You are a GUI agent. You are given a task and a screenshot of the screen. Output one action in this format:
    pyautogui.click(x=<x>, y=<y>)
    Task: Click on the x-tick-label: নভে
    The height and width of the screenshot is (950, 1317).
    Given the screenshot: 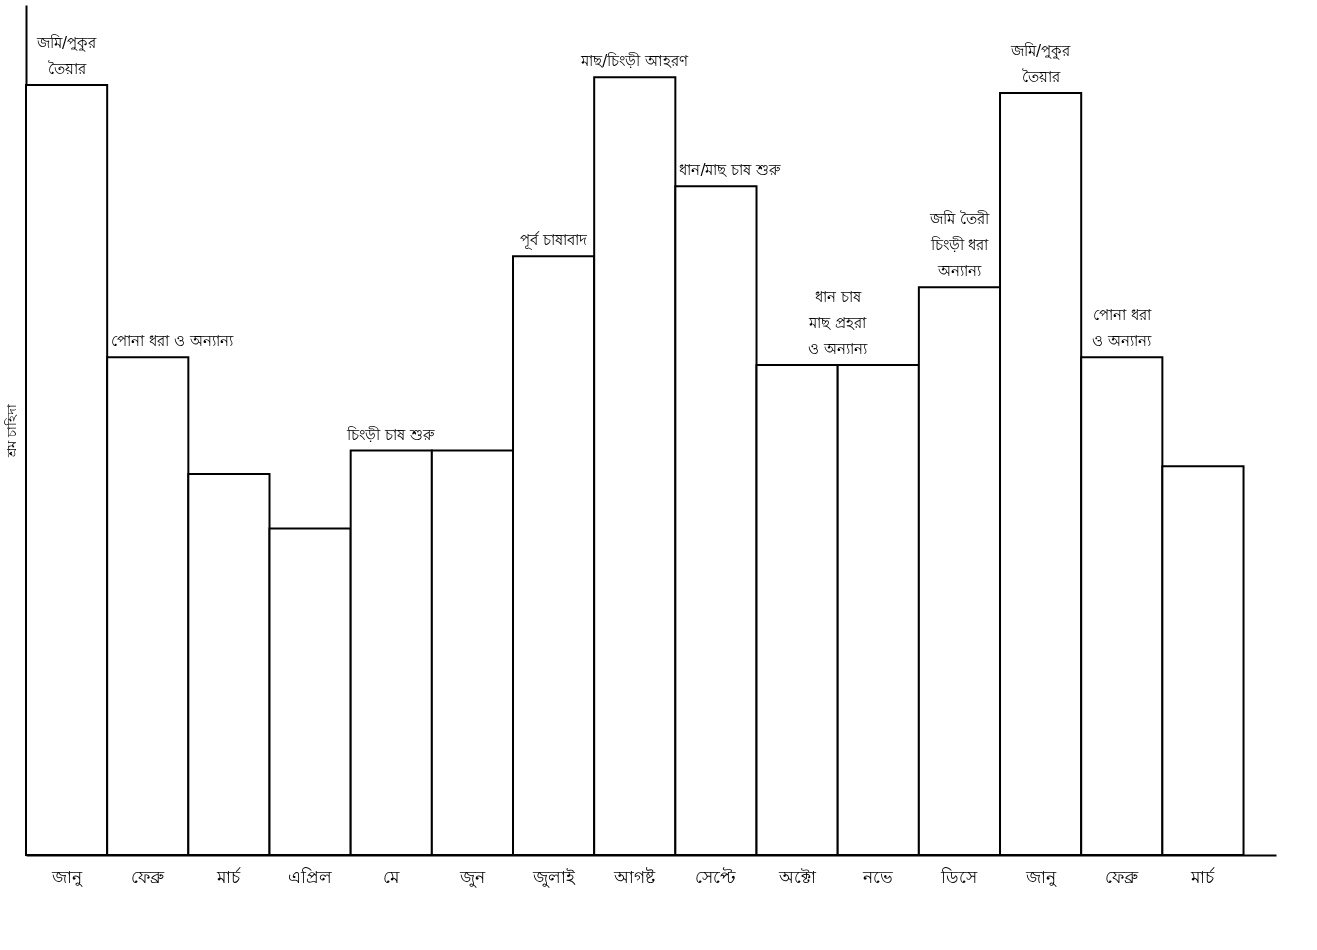 What is the action you would take?
    pyautogui.click(x=878, y=876)
    